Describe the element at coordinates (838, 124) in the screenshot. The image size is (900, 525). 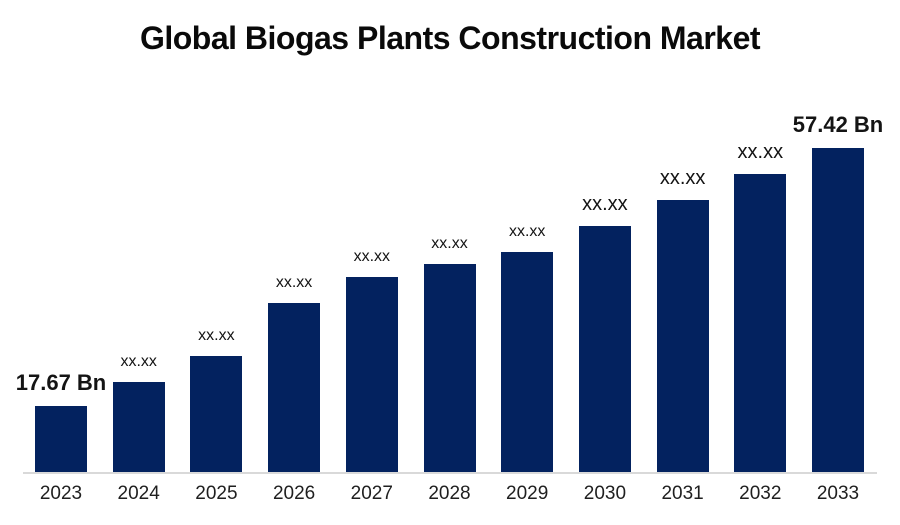
I see `bar-value-label-2033: 57.42 Bn` at that location.